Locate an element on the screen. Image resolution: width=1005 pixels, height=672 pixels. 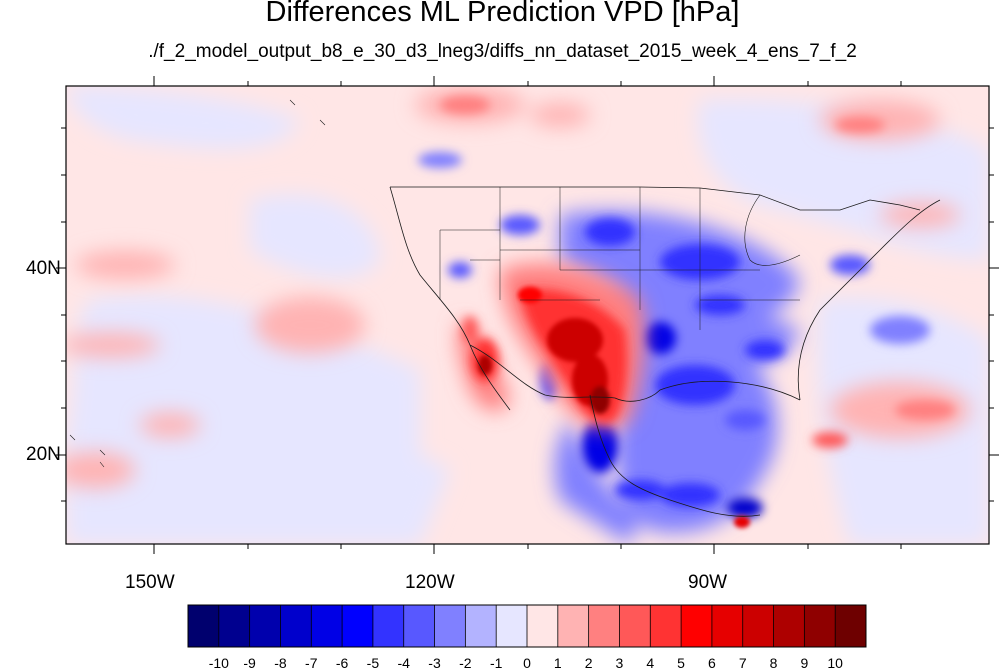
lat-label-20n: 20N is located at coordinates (43, 454).